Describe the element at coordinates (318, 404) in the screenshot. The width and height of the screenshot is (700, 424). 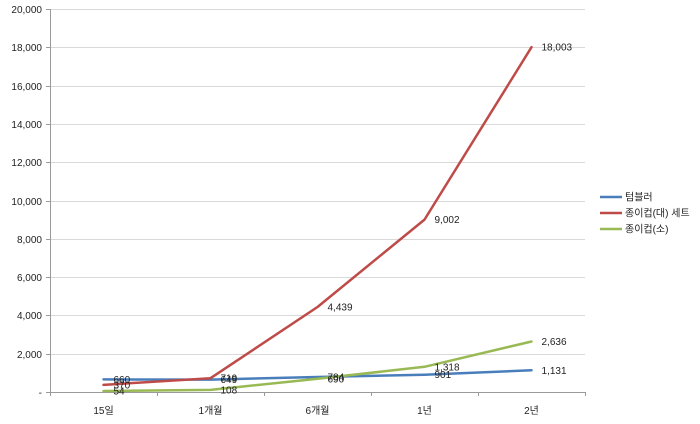
I see `x-axis: 15일 1개월 6개월 1년 2년` at that location.